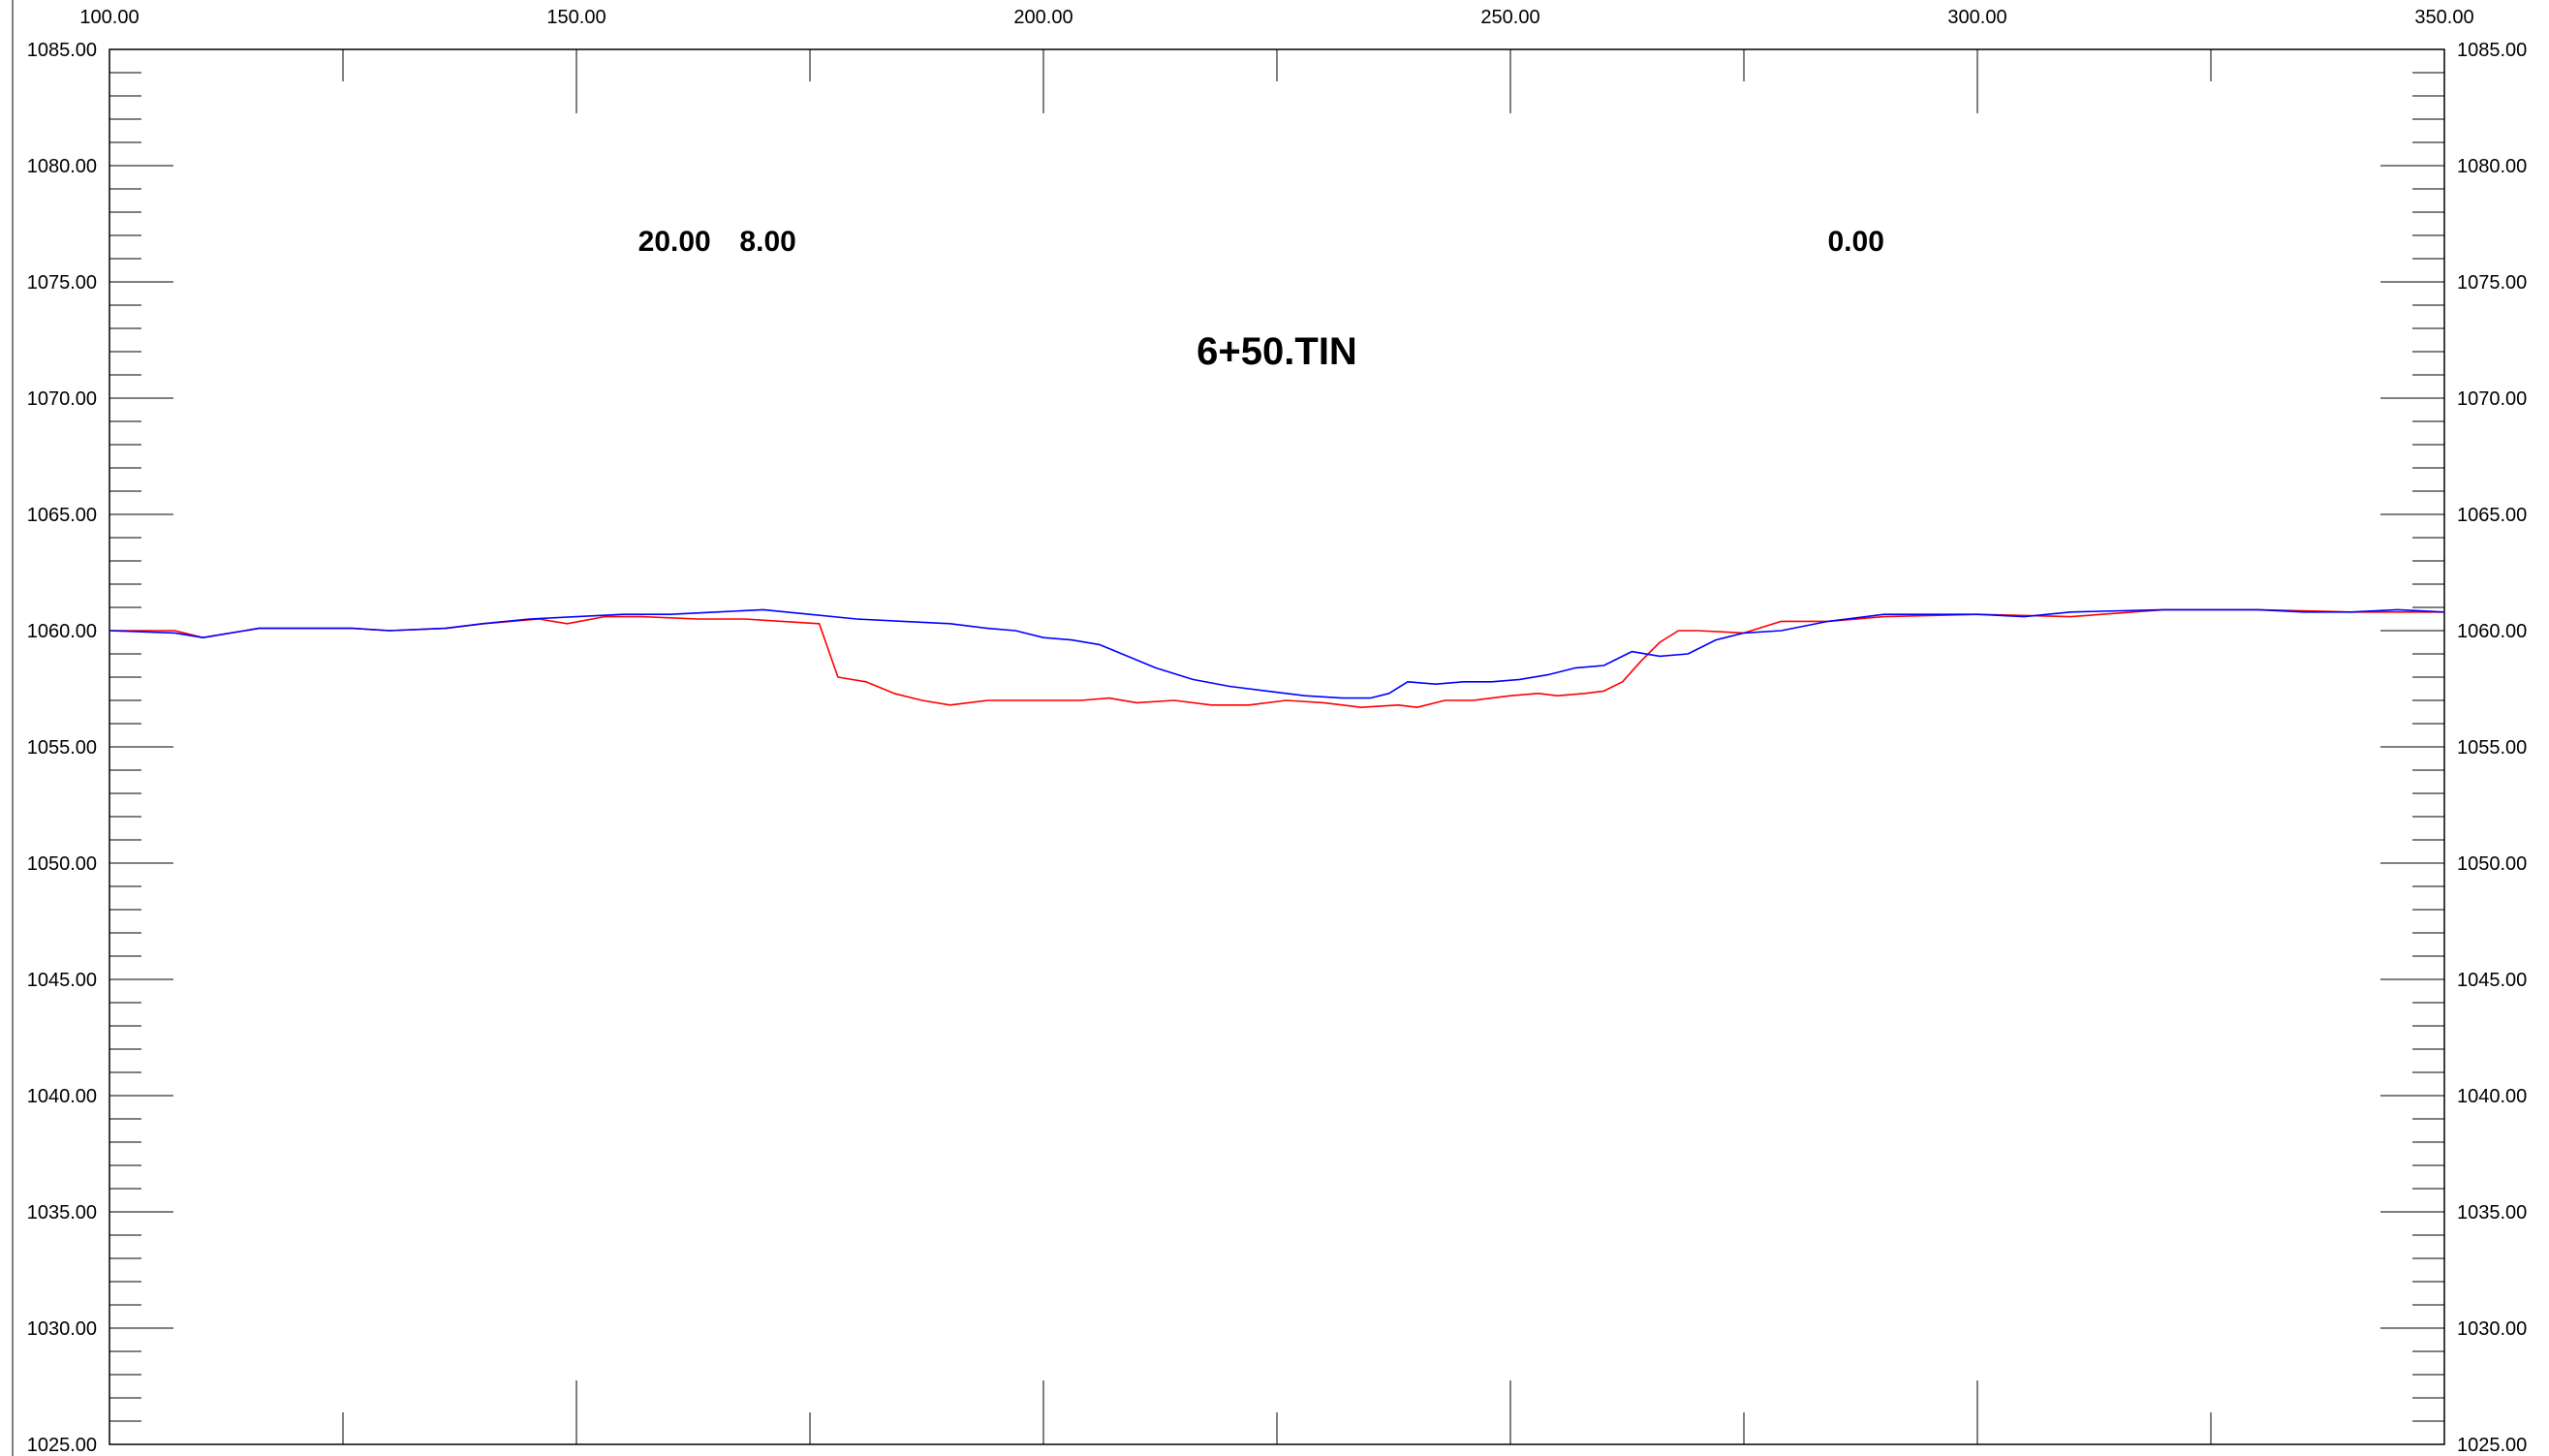  Describe the element at coordinates (62, 980) in the screenshot. I see `y-tick-label-left: 1045.00` at that location.